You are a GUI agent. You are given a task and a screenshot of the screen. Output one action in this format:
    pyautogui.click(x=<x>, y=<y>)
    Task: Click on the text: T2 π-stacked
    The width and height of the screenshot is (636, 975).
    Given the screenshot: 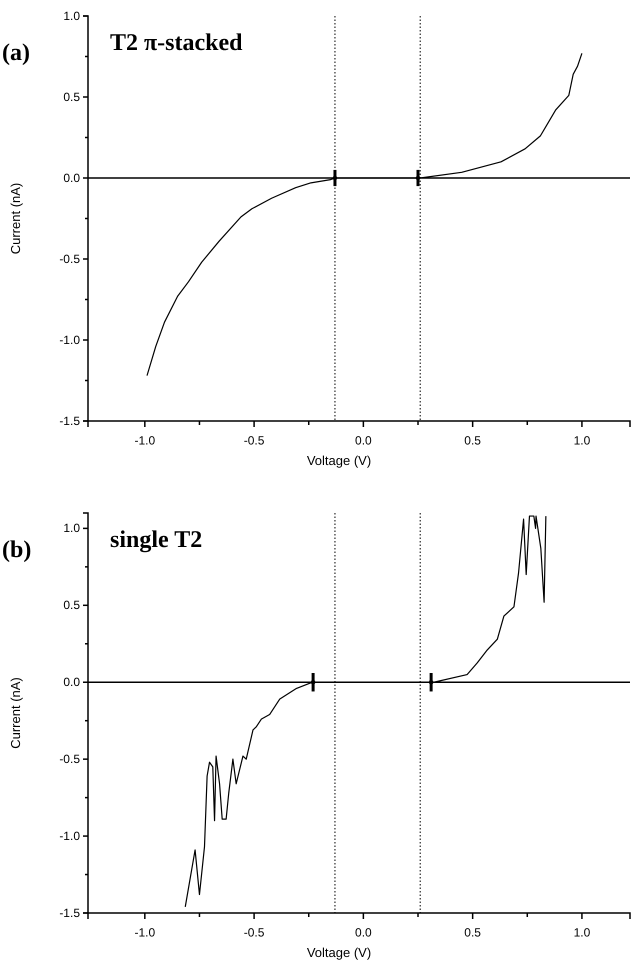 What is the action you would take?
    pyautogui.click(x=177, y=43)
    